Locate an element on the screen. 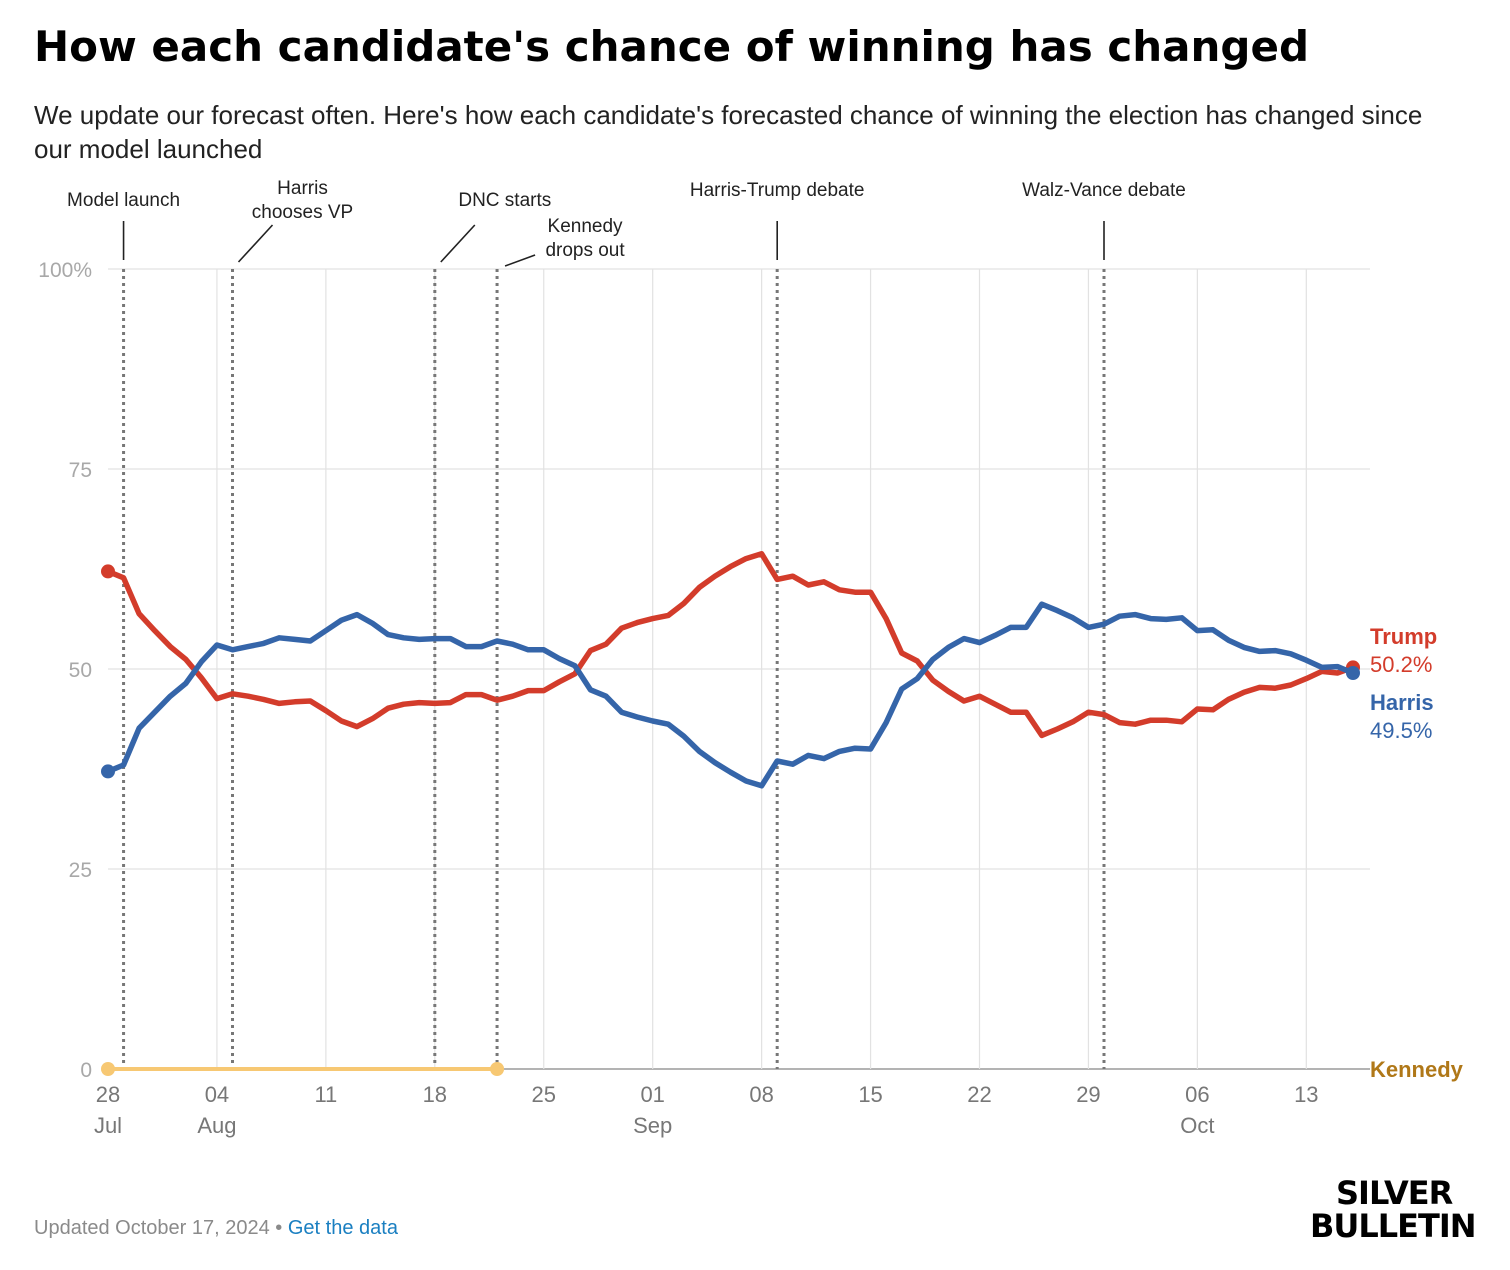  y-tick-label: 25 is located at coordinates (80, 870).